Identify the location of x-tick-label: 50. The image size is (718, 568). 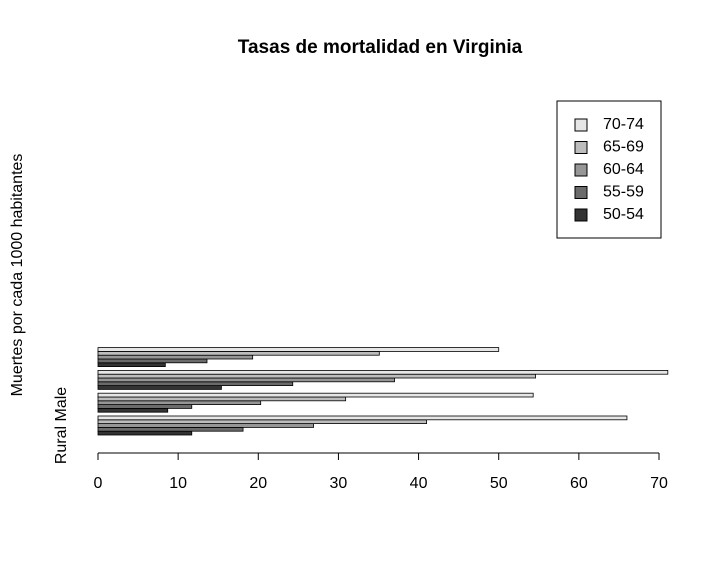
(499, 483).